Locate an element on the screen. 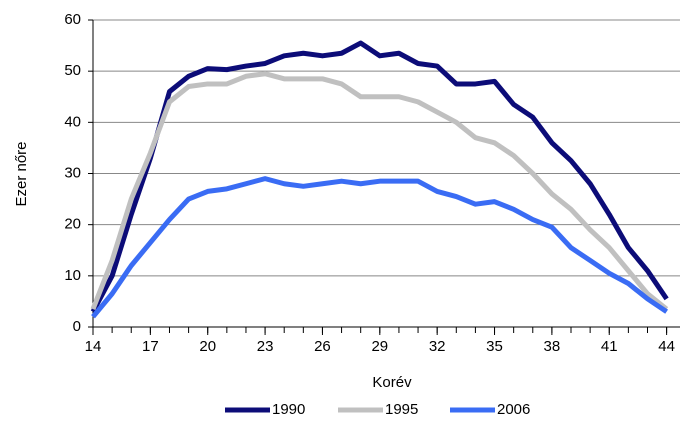 This screenshot has height=435, width=680. y-tick-label: 50 is located at coordinates (72, 70).